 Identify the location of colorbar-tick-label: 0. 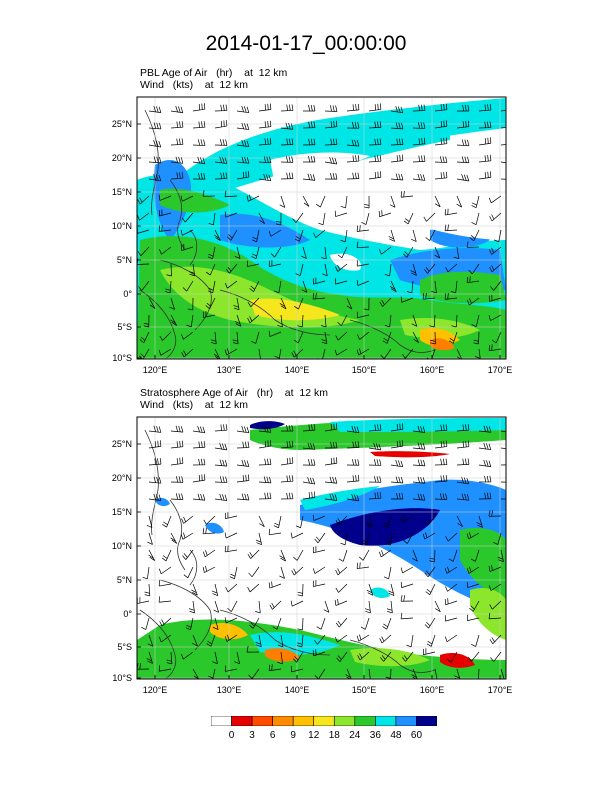
(231, 735).